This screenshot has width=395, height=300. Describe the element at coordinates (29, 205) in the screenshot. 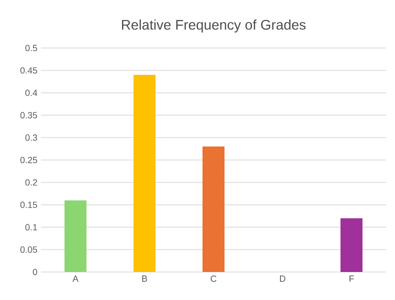

I see `y-tick-label: 0.15` at that location.